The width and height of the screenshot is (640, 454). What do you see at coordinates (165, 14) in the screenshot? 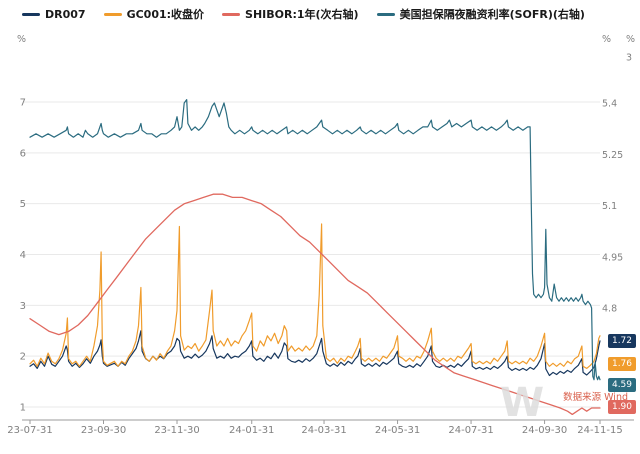
I see `legend-label: GC001:收盘价` at bounding box center [165, 14].